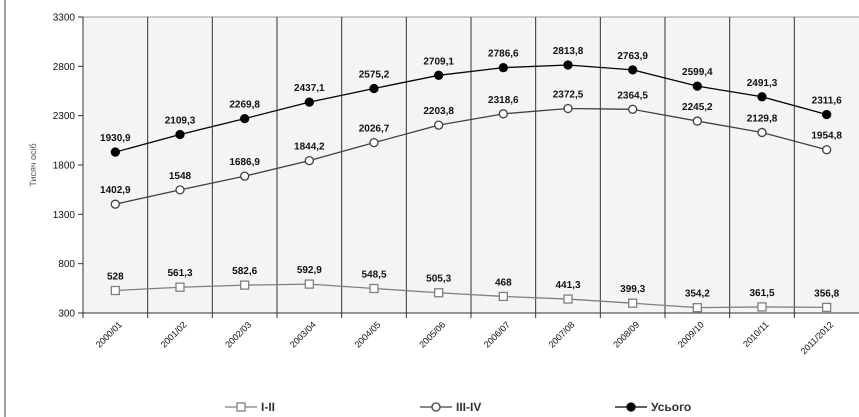 The height and width of the screenshot is (417, 859). Describe the element at coordinates (469, 407) in the screenshot. I see `legend-label: III-IV` at that location.